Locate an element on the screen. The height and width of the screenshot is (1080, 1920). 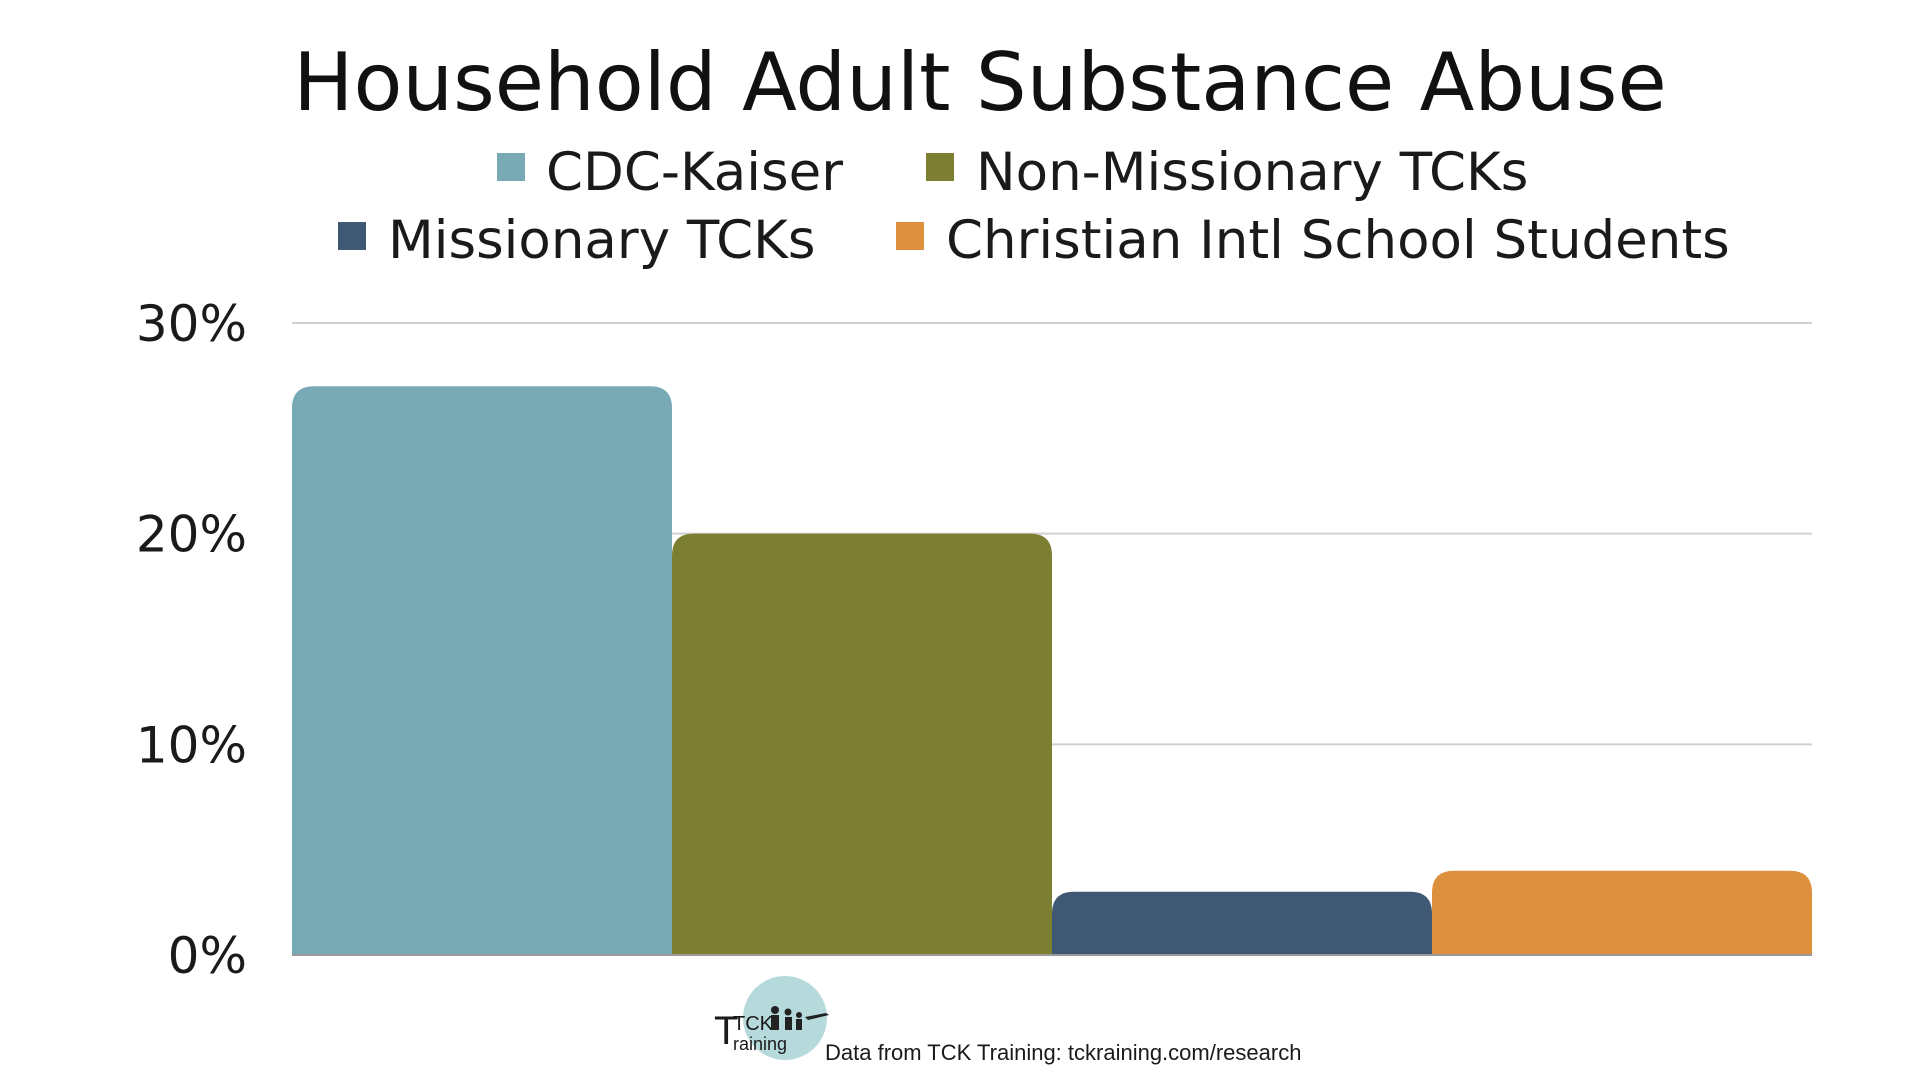
bar-missionary-tcks is located at coordinates (1242, 923).